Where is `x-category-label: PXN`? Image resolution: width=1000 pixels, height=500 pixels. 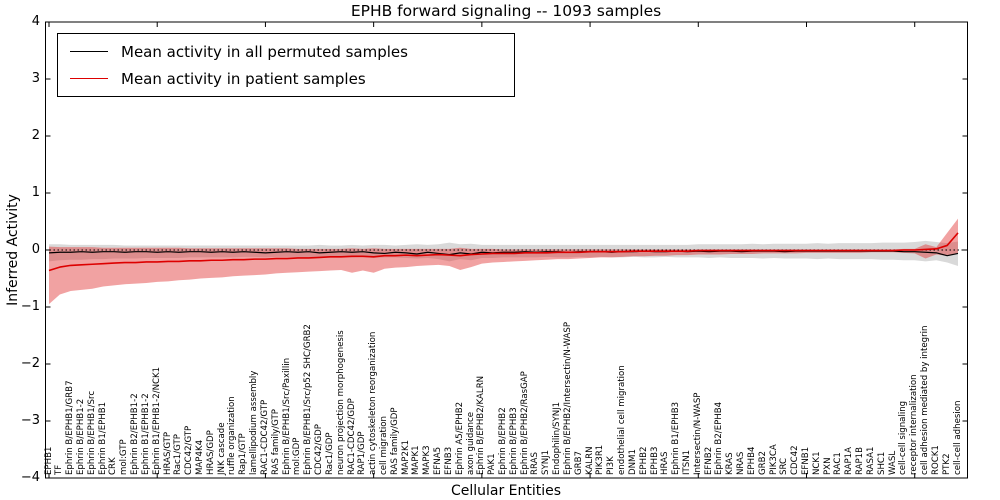
x-category-label: PXN is located at coordinates (827, 466).